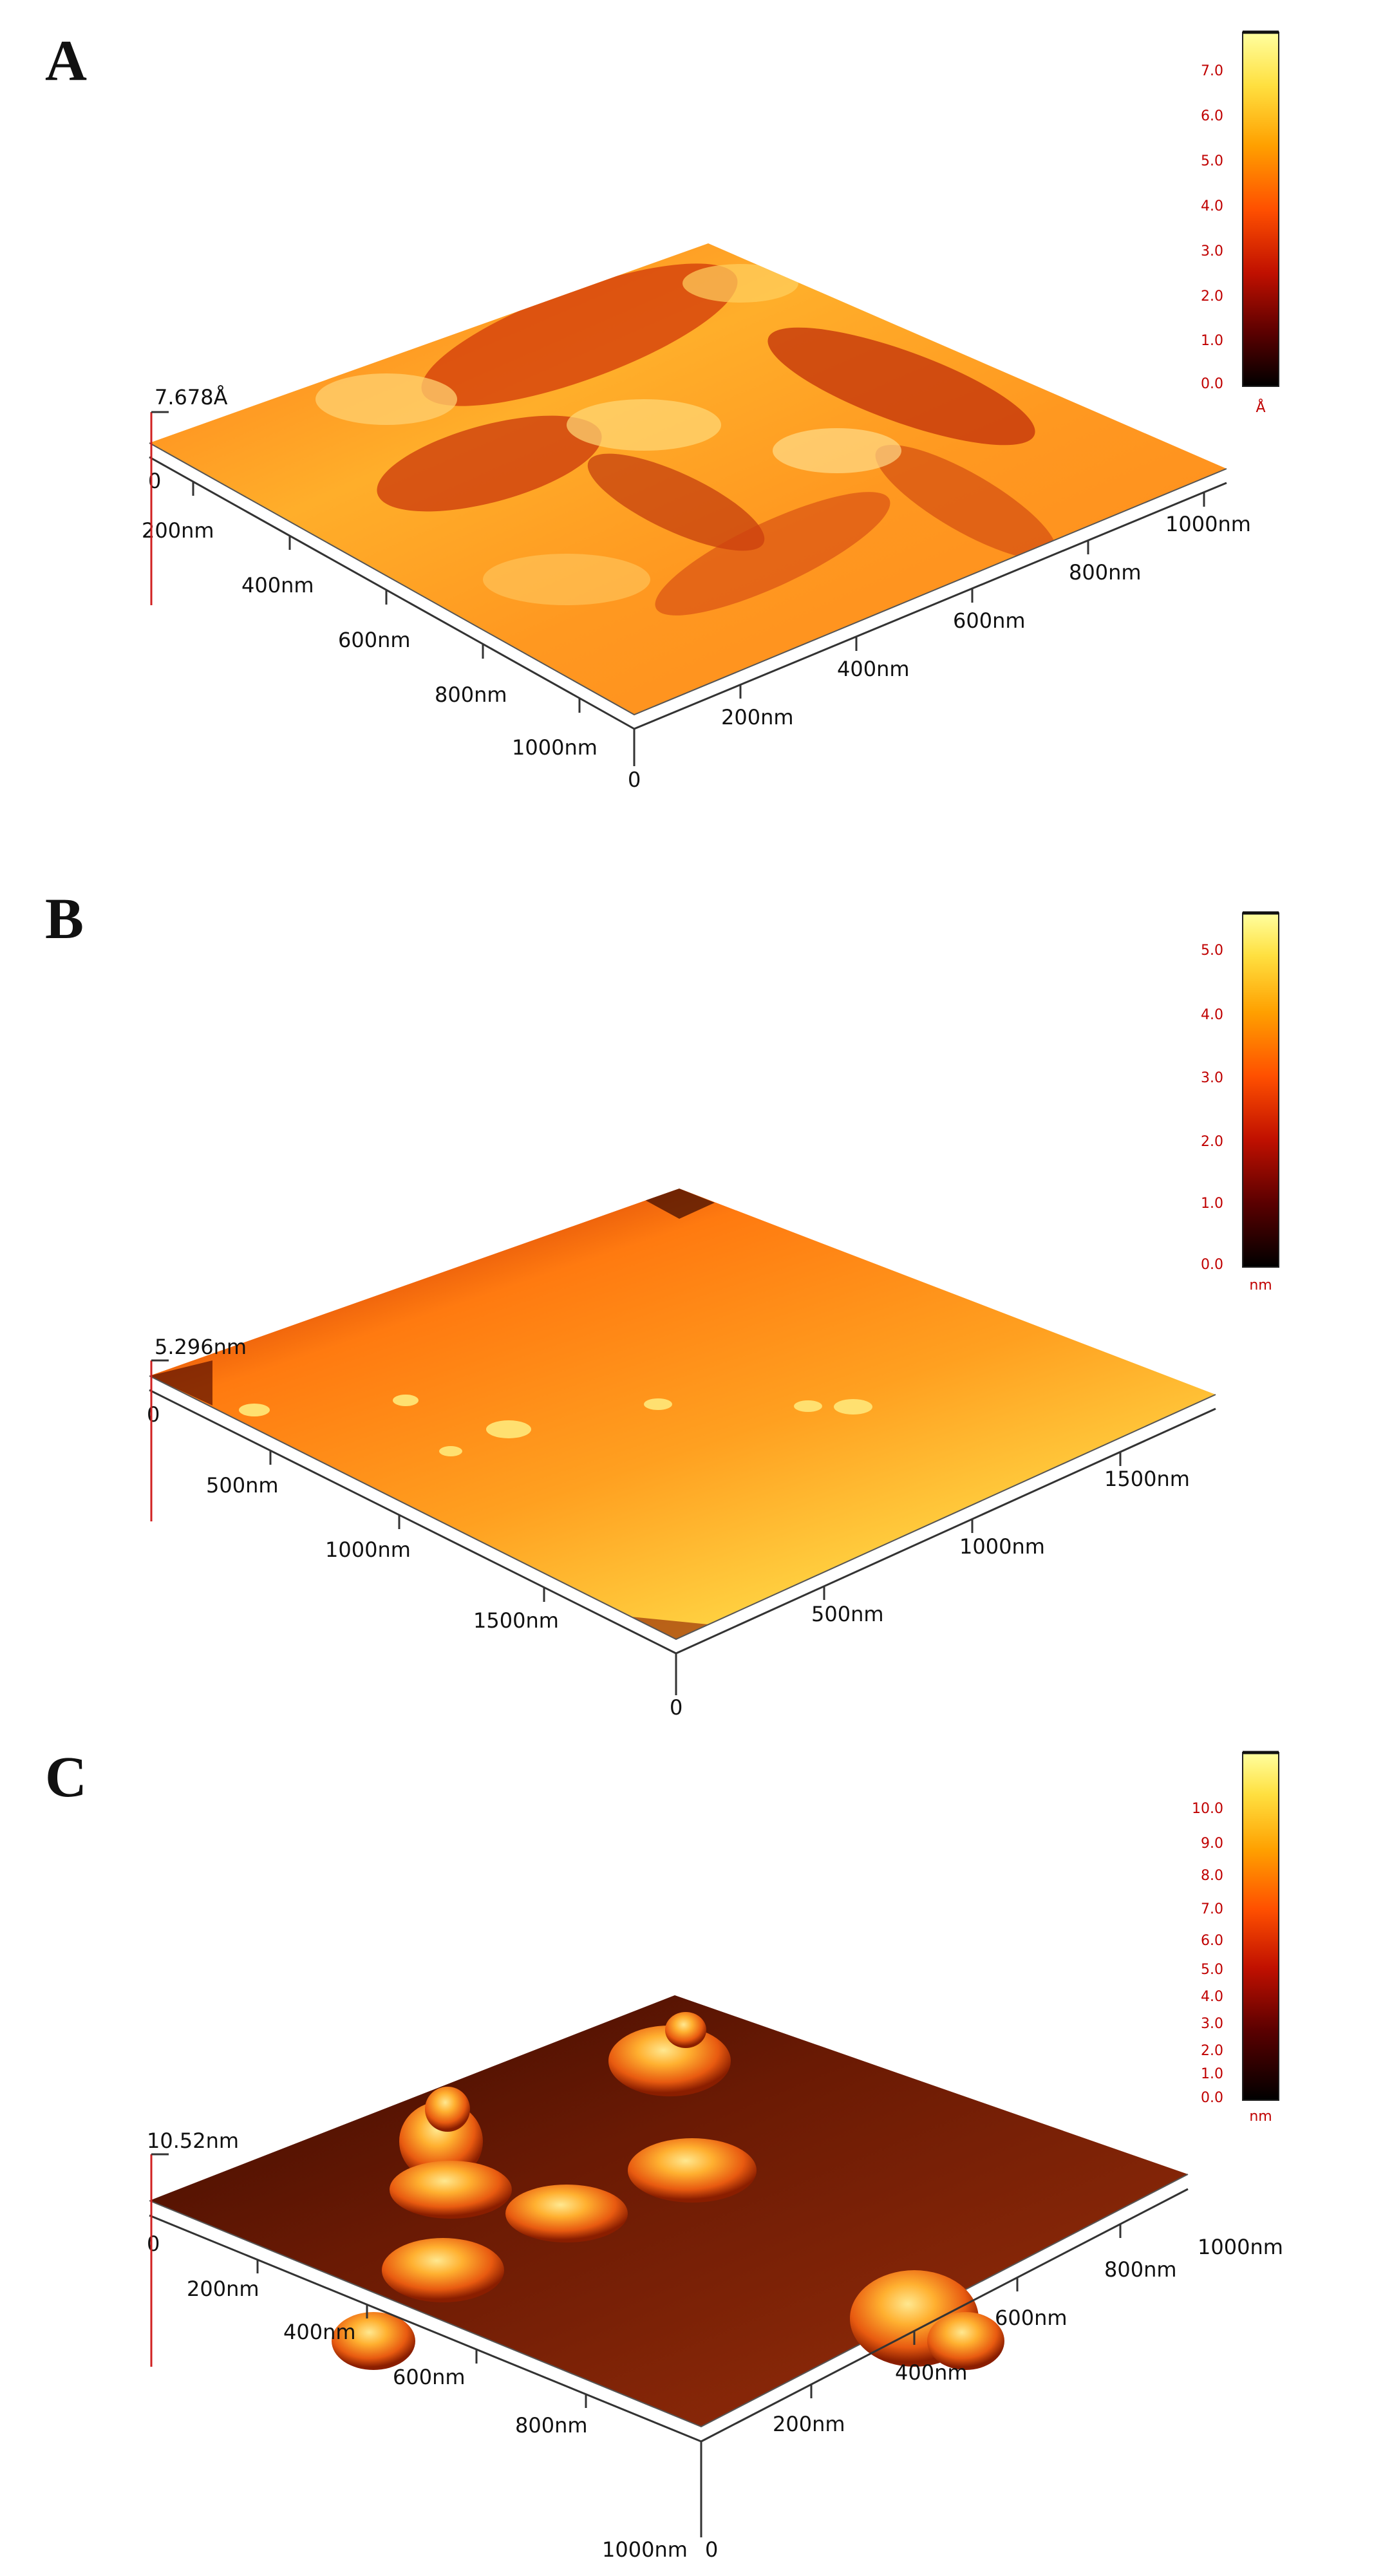 The image size is (1374, 2576). I want to click on colorbar-tick: 10.0, so click(1207, 1809).